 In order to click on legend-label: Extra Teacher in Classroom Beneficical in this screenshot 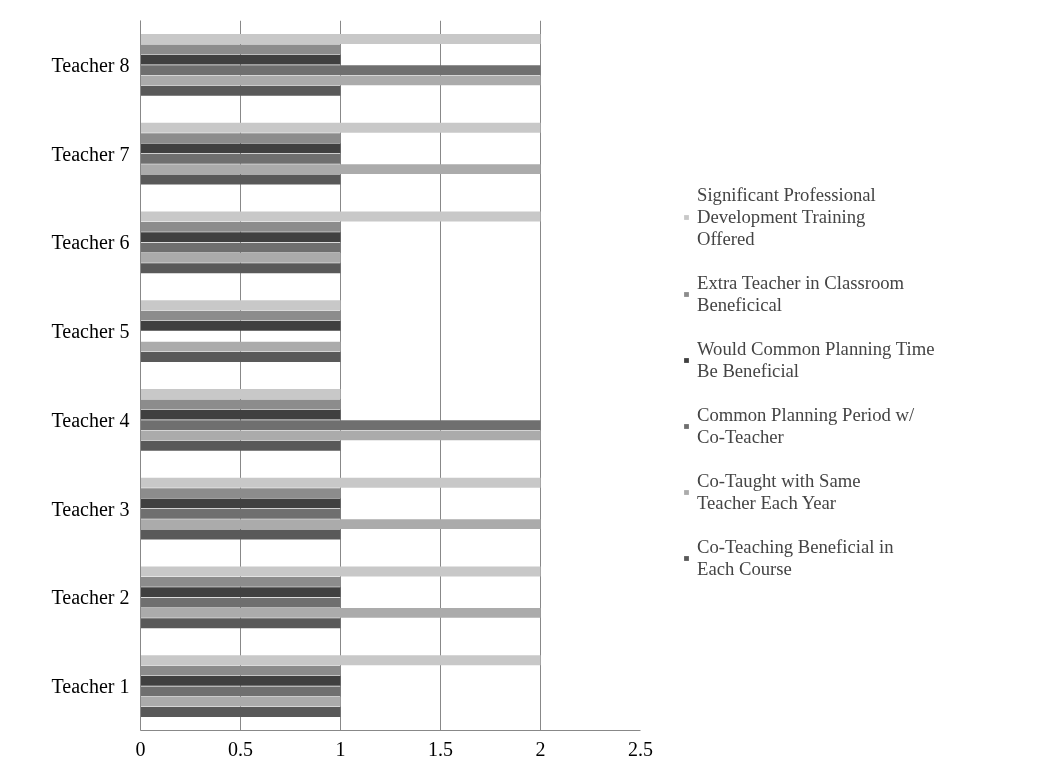, I will do `click(801, 294)`.